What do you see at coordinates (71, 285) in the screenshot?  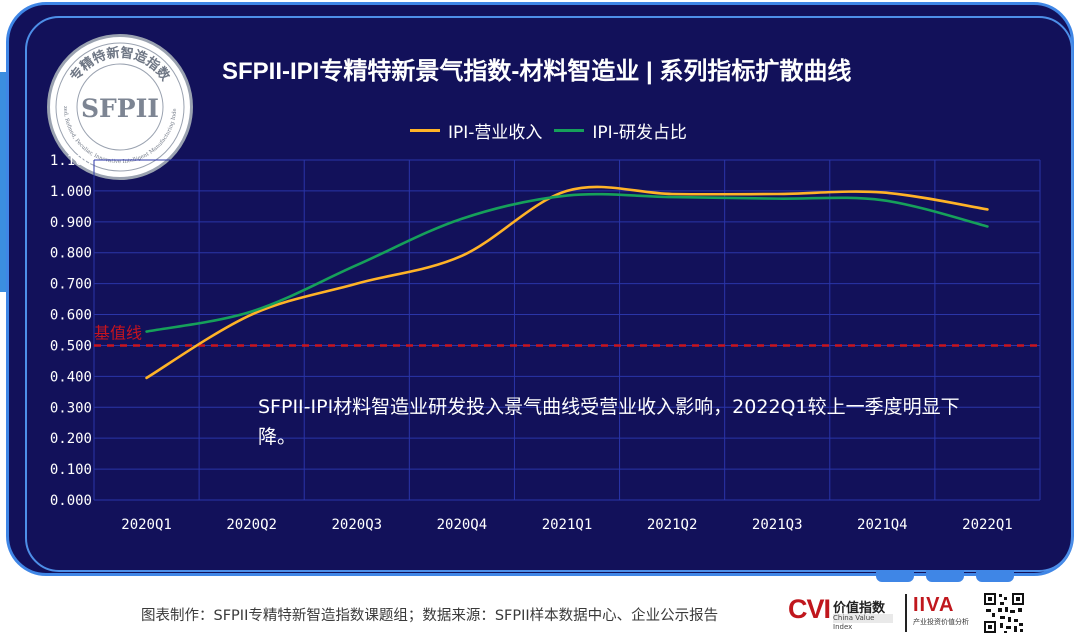 I see `y-tick-label: 0.700` at bounding box center [71, 285].